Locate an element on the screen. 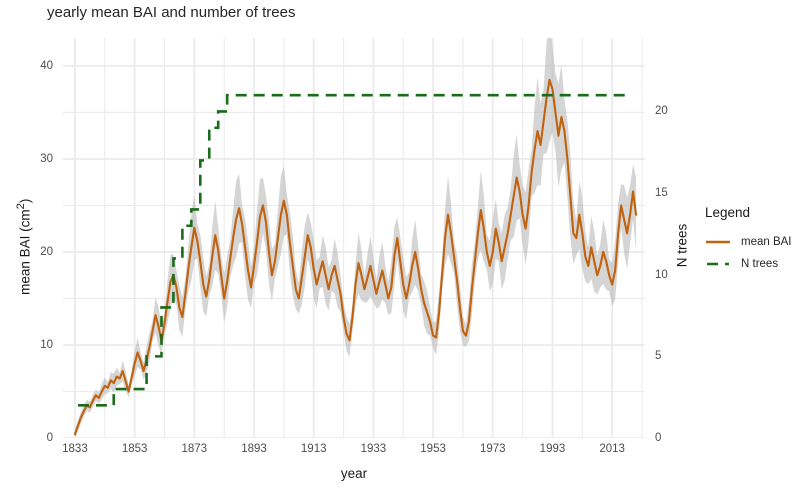 This screenshot has height=500, width=800. x-axis-tick: 1933 is located at coordinates (373, 449).